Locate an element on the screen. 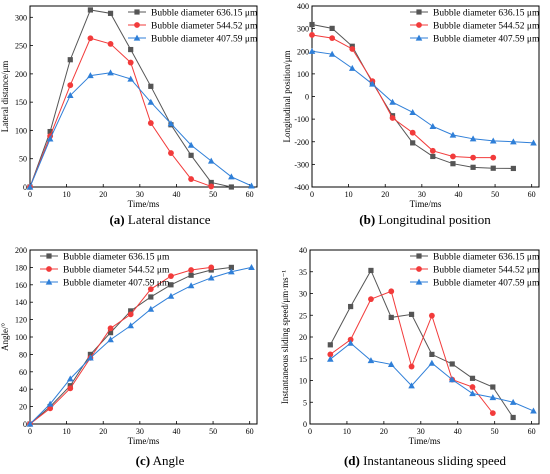 The image size is (550, 474). y-tick-label: 120 is located at coordinates (21, 320).